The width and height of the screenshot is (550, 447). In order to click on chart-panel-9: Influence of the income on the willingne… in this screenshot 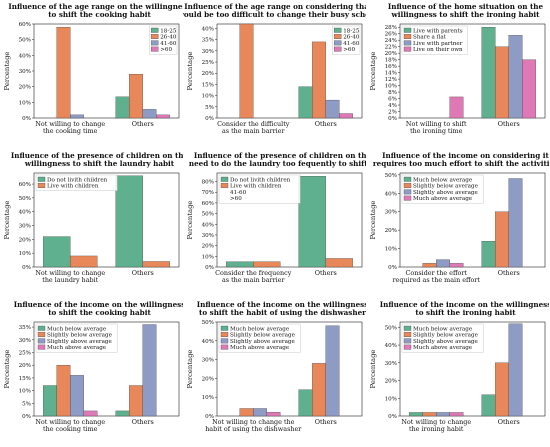, I will do `click(459, 366)`.